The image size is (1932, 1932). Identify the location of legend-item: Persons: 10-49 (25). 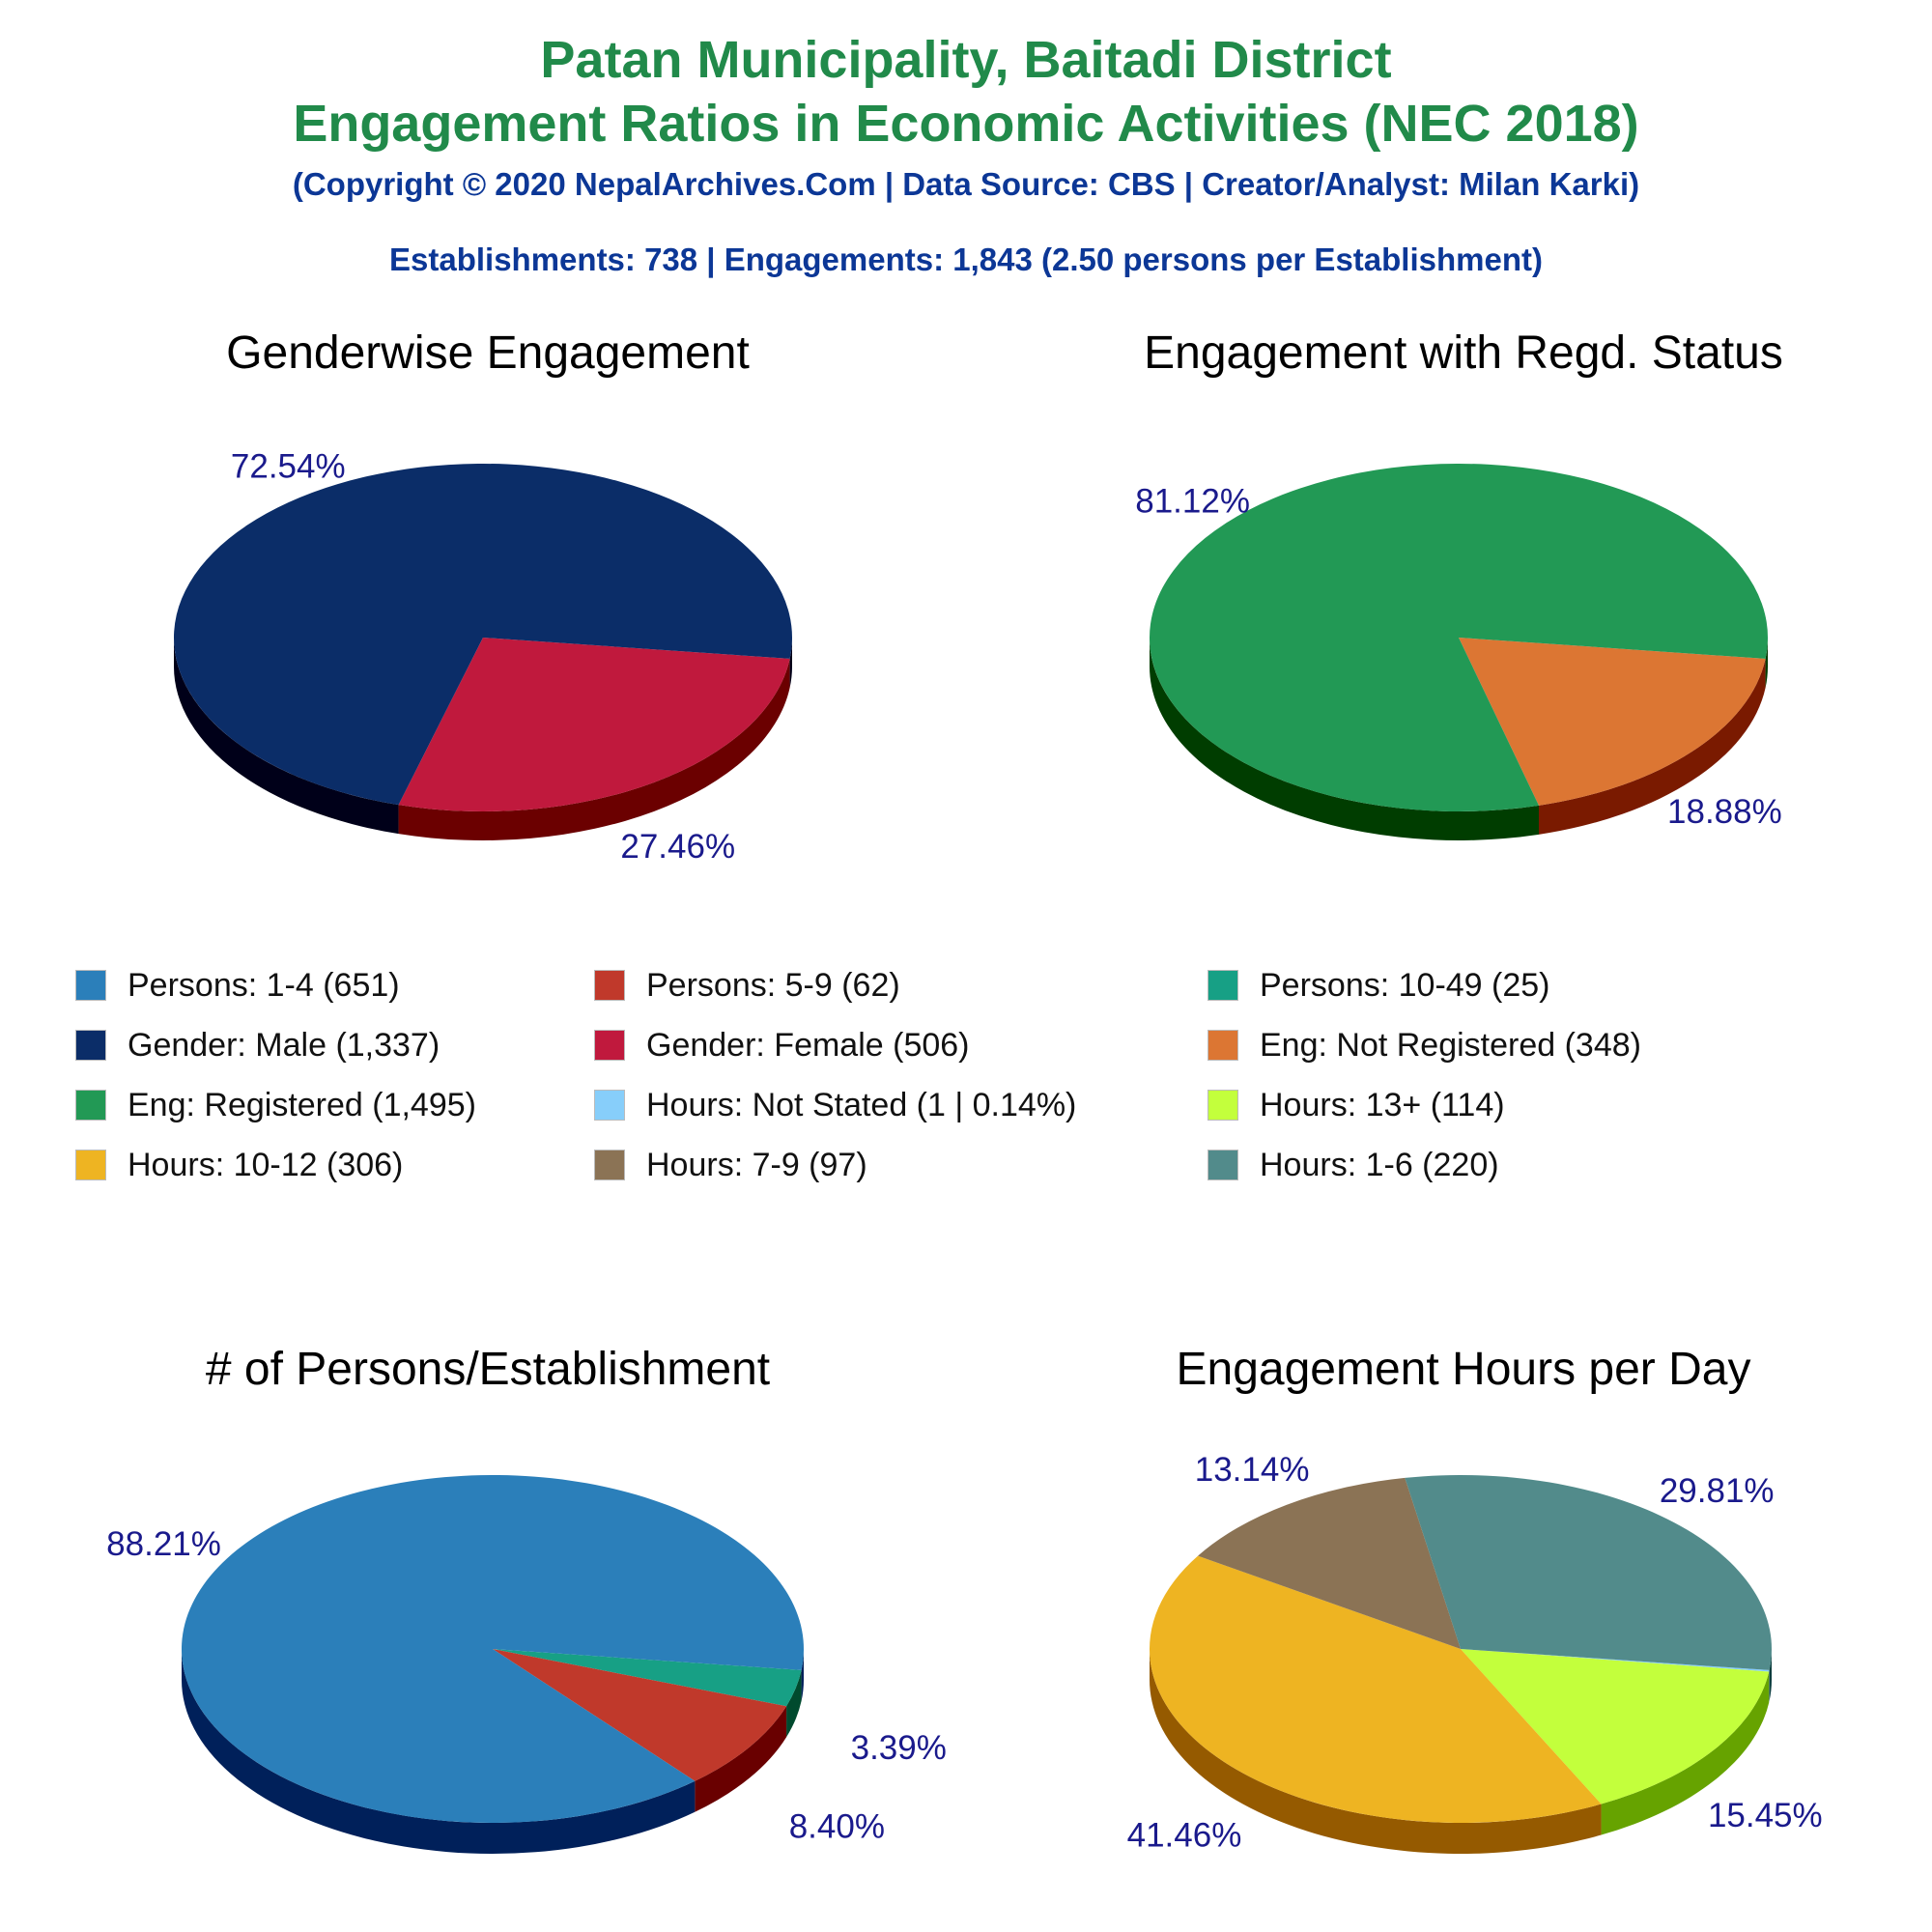
(1379, 985).